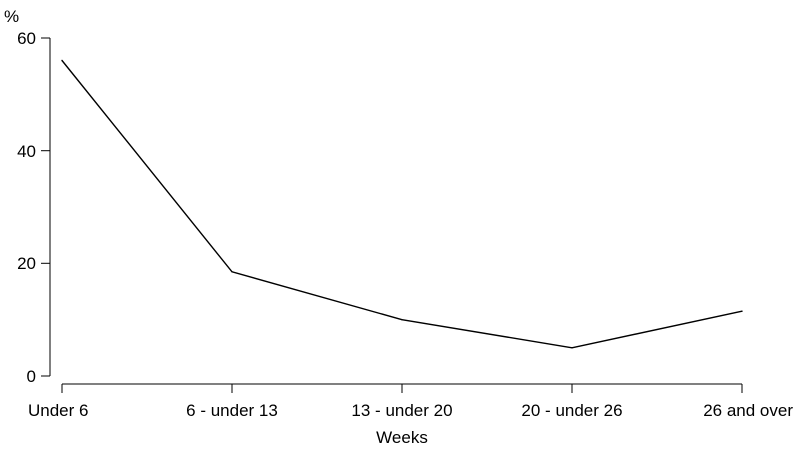 The image size is (797, 451). I want to click on y-tick-label-40: 40, so click(26, 151).